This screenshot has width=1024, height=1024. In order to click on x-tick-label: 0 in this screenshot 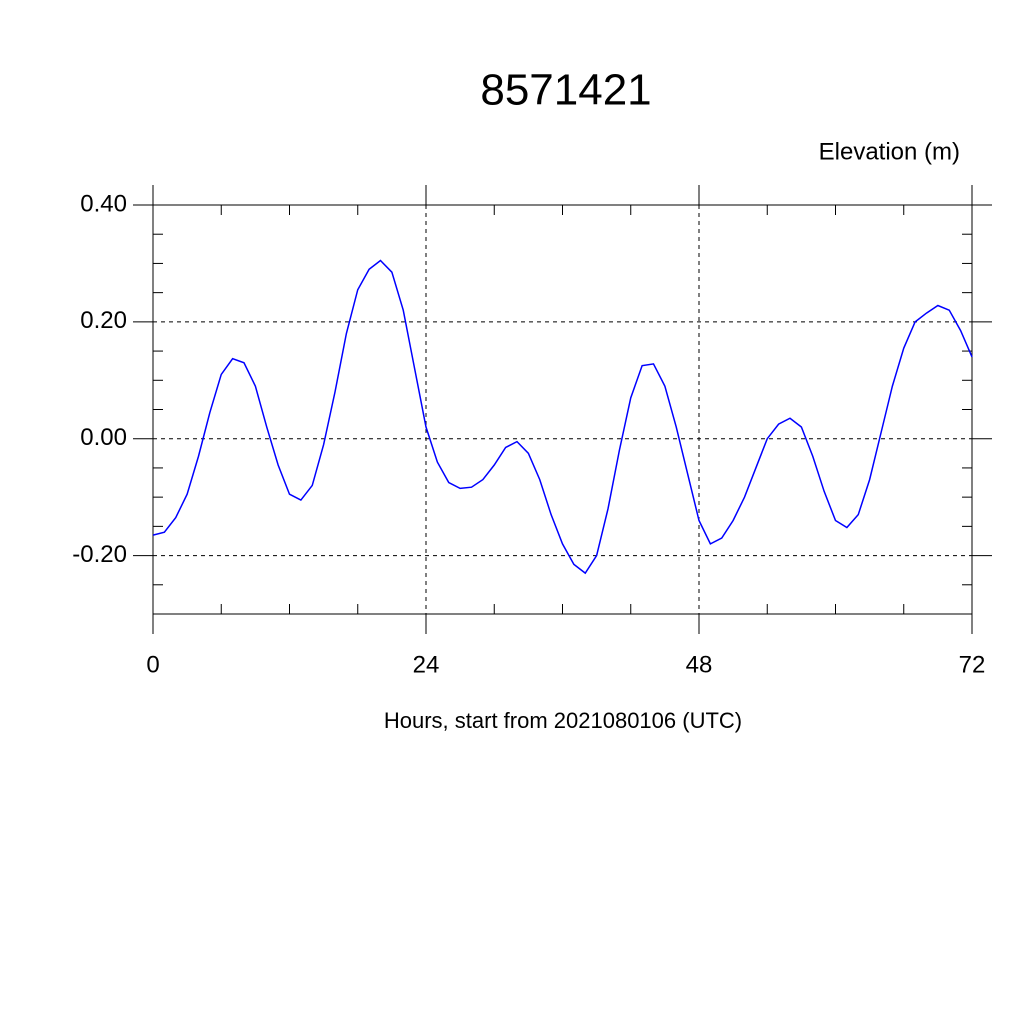, I will do `click(152, 664)`.